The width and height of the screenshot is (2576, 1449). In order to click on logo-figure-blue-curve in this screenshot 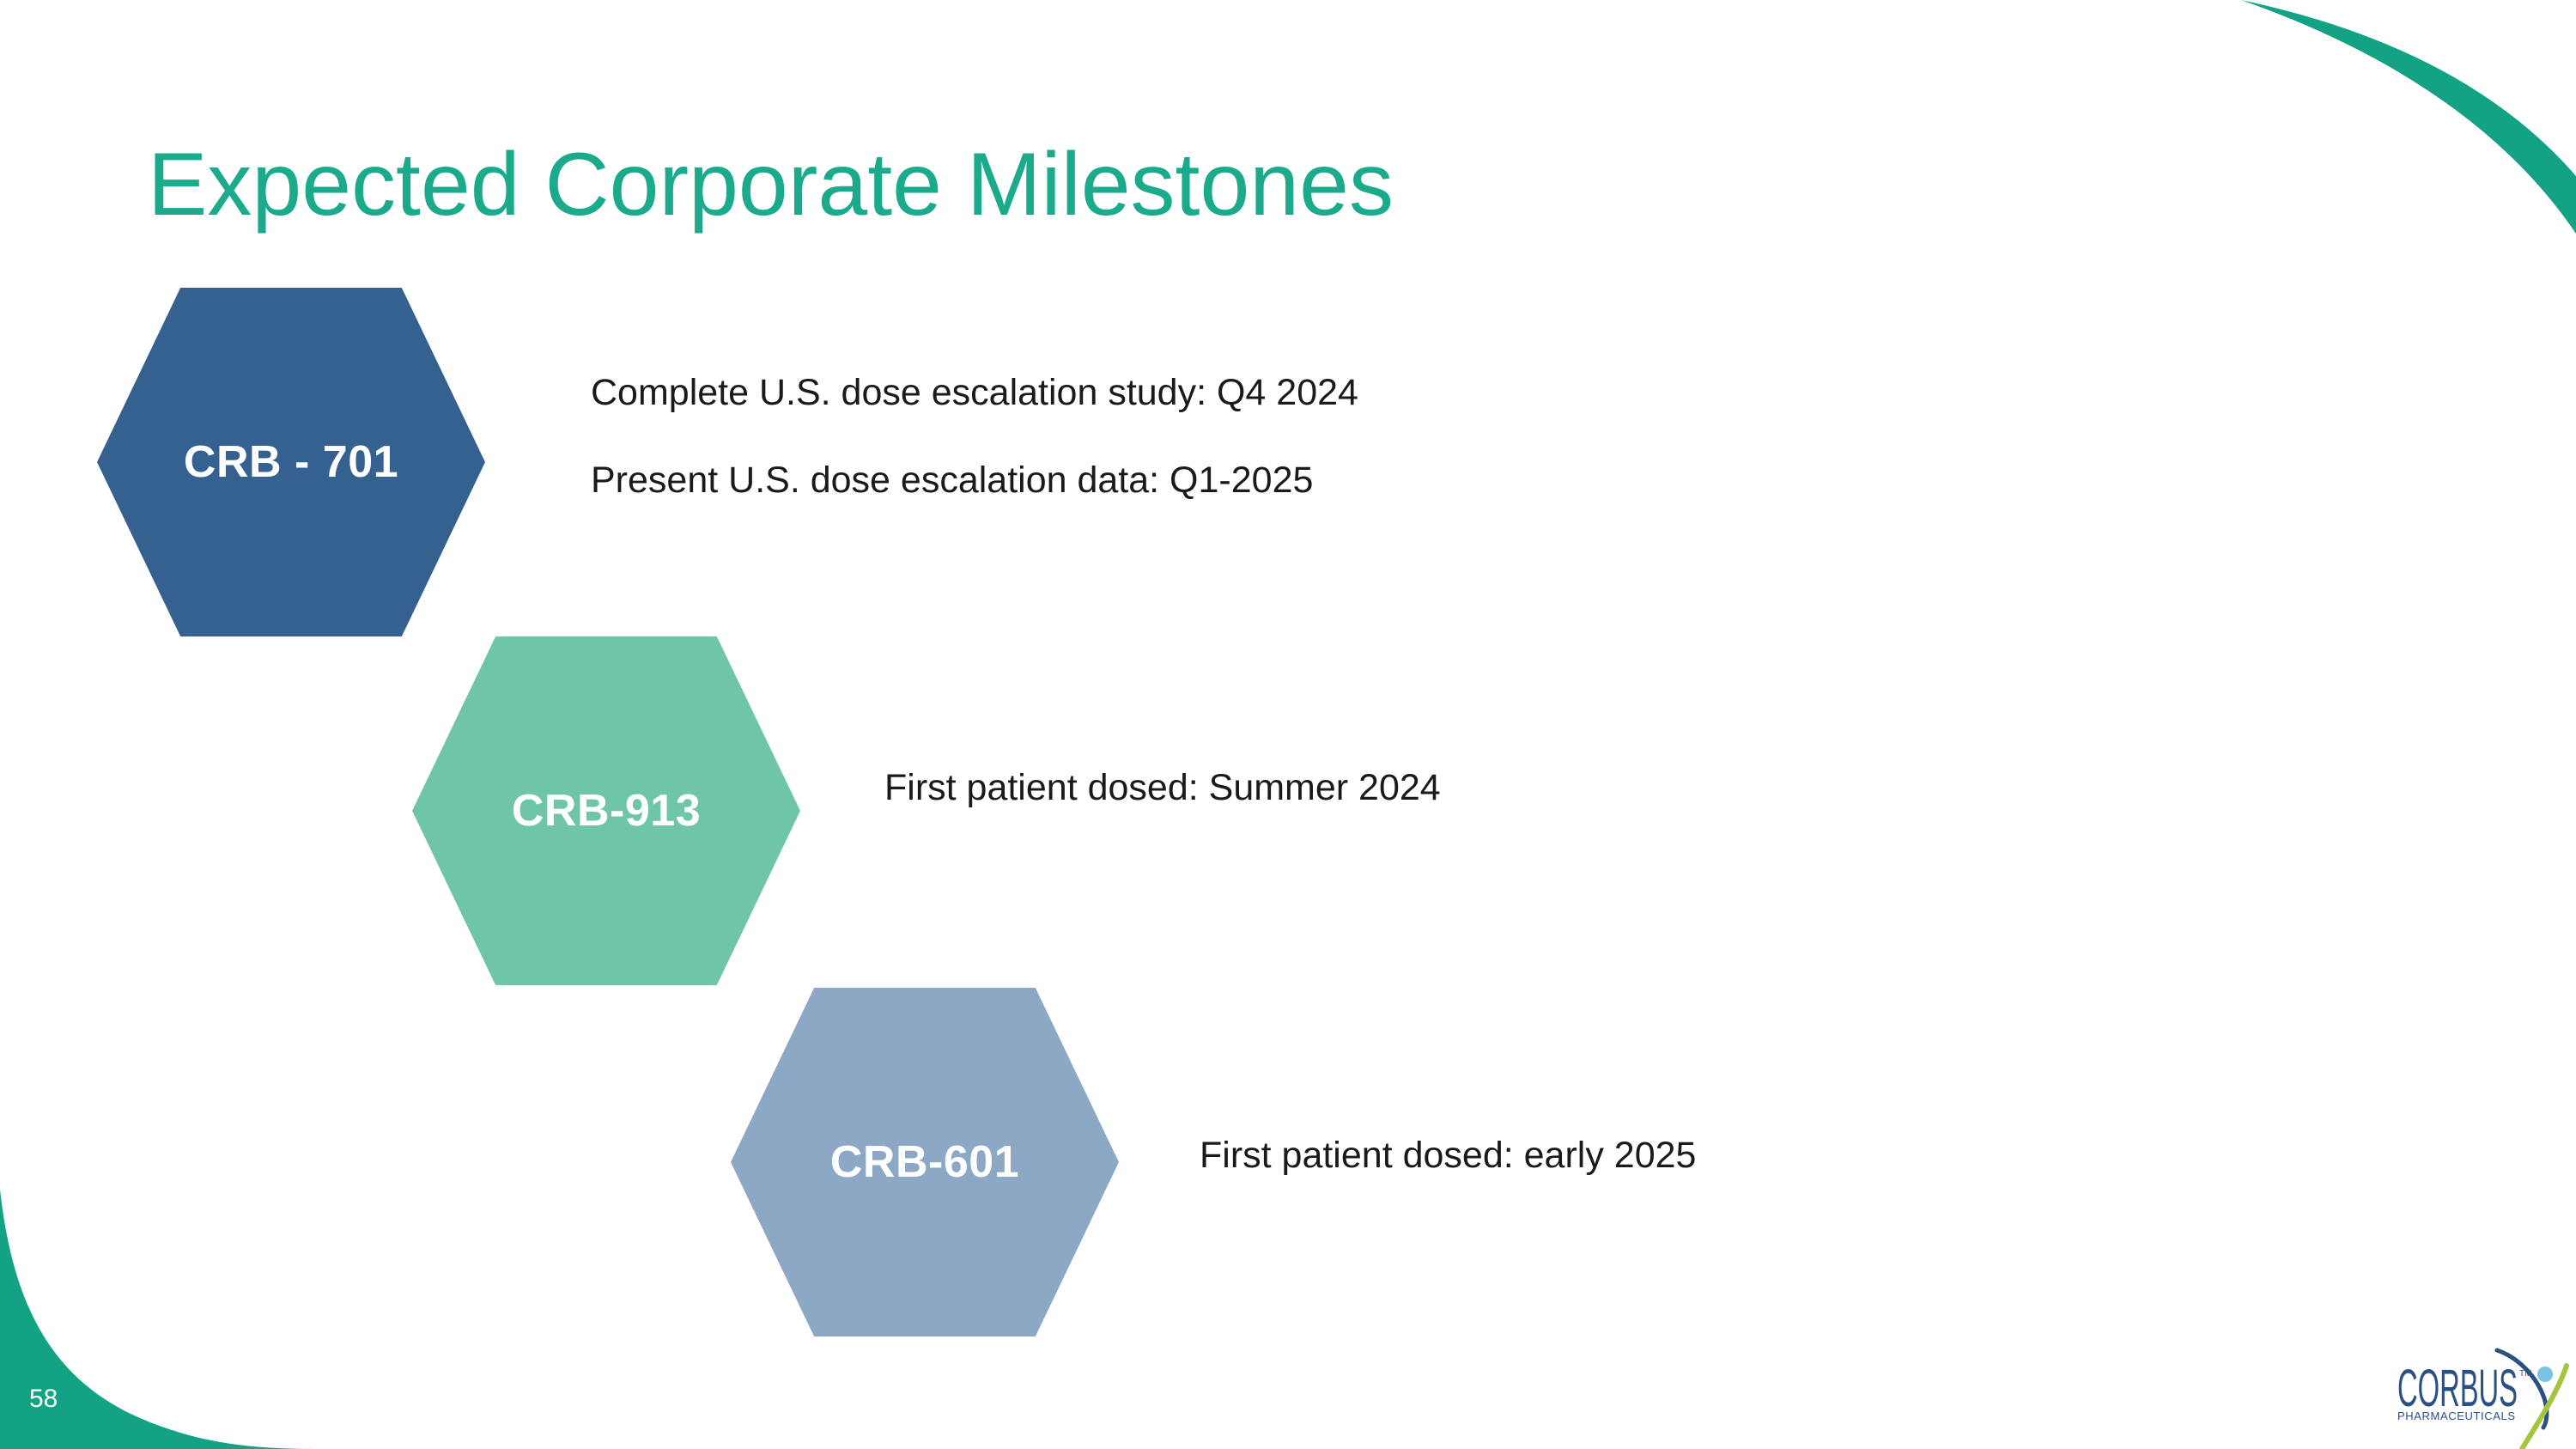, I will do `click(2522, 1389)`.